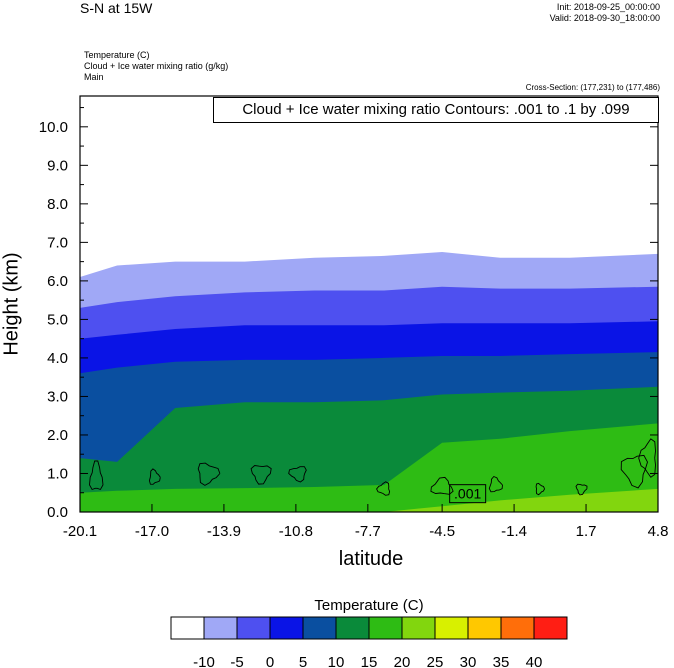  I want to click on colorbar-title: Temperature (C), so click(369, 605).